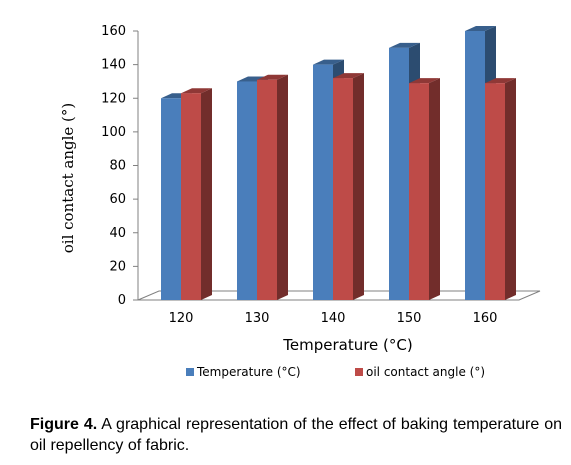 This screenshot has width=571, height=465. I want to click on y-tick-label: 0, so click(122, 300).